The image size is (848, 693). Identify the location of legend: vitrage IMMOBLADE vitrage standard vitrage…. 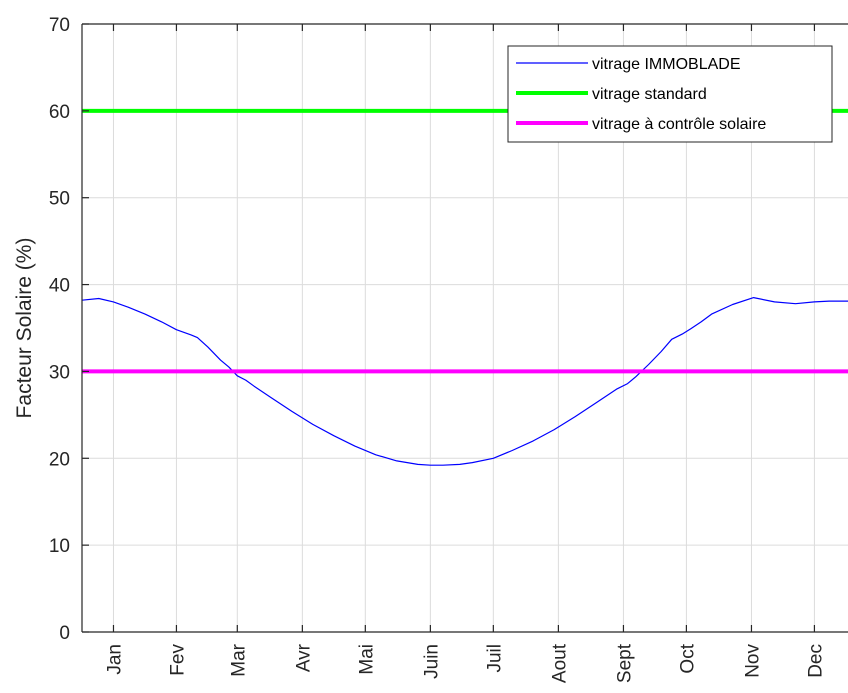
(670, 94).